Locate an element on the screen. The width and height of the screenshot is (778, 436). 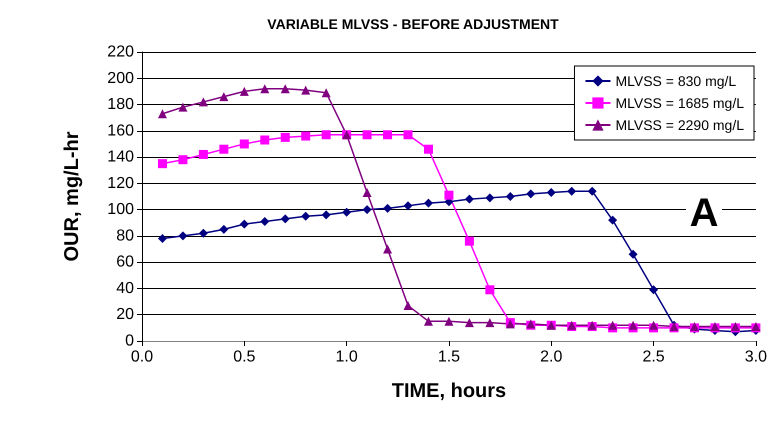
y-tick-label: 40 is located at coordinates (125, 288).